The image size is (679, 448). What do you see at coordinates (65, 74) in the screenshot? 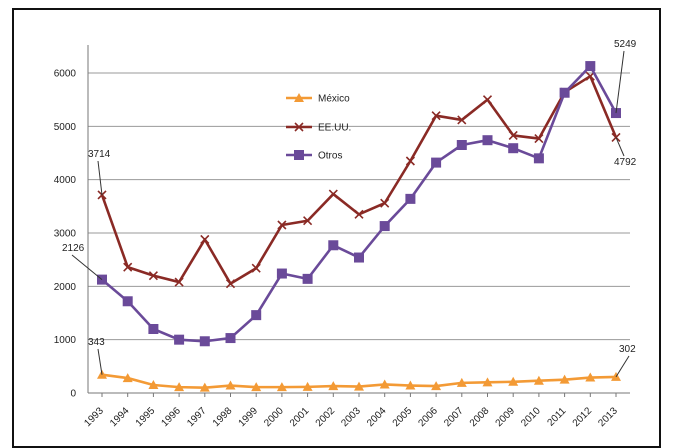
I see `y-tick-label: 6000` at bounding box center [65, 74].